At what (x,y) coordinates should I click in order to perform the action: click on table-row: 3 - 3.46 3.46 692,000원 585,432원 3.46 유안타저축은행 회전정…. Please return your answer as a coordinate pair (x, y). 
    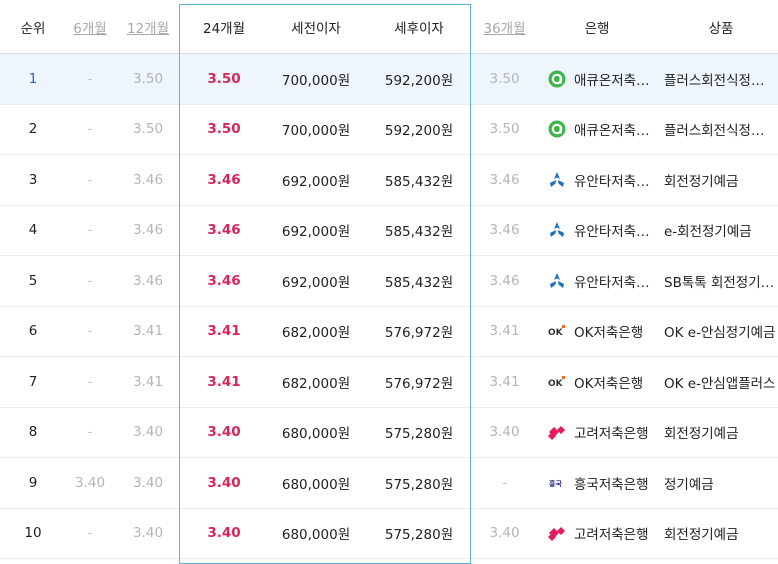
    Looking at the image, I should click on (389, 180).